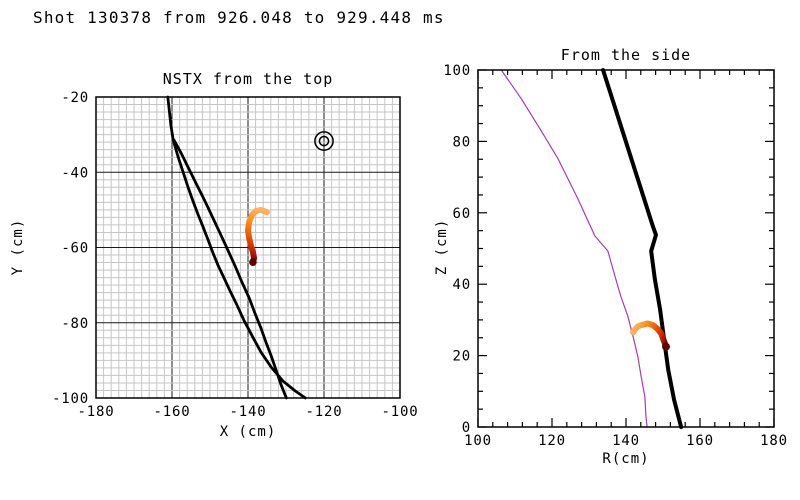 This screenshot has height=500, width=800. Describe the element at coordinates (462, 357) in the screenshot. I see `y-tick-label: 20` at that location.